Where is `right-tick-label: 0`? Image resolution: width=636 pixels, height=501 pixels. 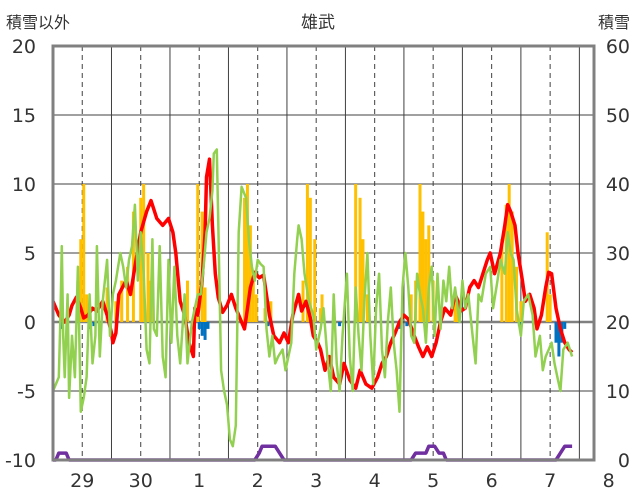
right-tick-label: 0 is located at coordinates (624, 461).